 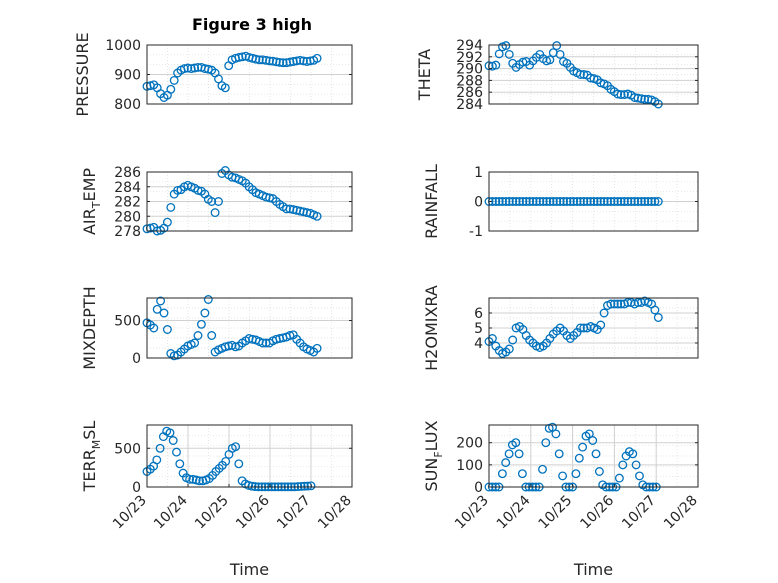 What do you see at coordinates (127, 232) in the screenshot?
I see `y-tick-label: 278` at bounding box center [127, 232].